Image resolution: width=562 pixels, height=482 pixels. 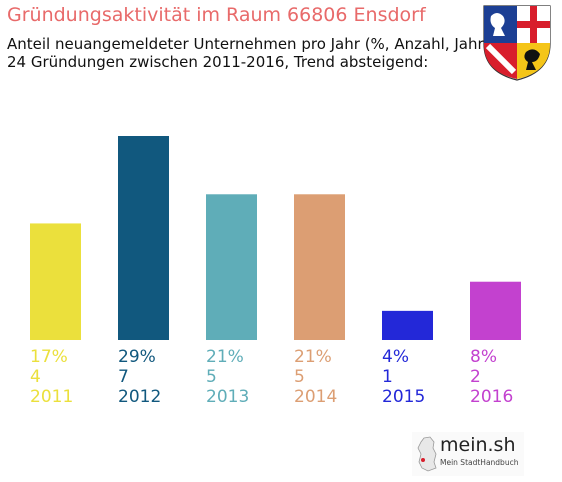 What do you see at coordinates (395, 357) in the screenshot?
I see `percent-label-2015: 4%` at bounding box center [395, 357].